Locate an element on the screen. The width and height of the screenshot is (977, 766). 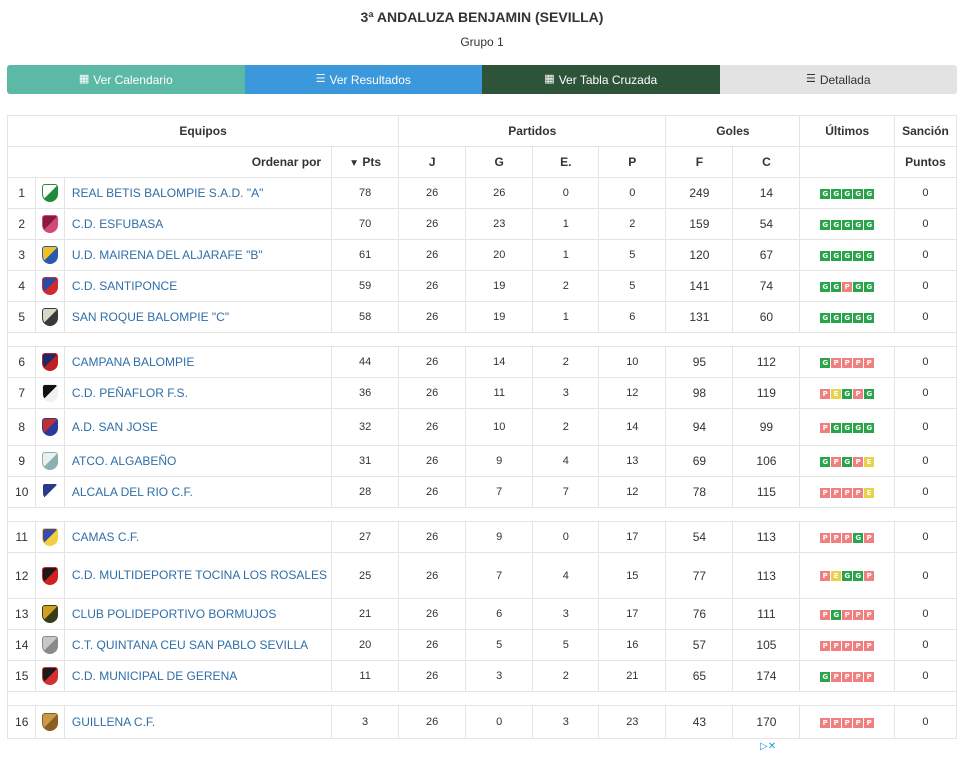
team-name-link: CAMAS C.F. is located at coordinates (198, 537).